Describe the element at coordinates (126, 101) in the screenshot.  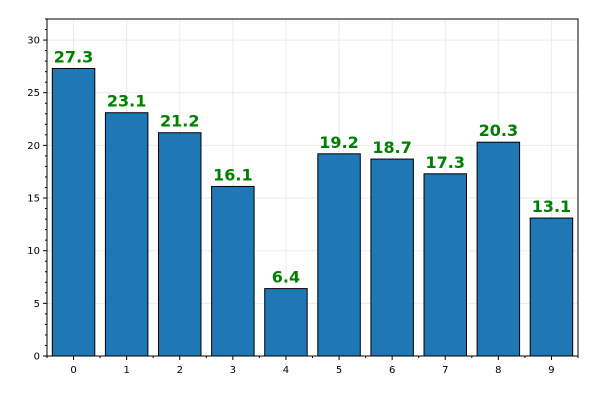
I see `data-label-1: 23.1` at that location.